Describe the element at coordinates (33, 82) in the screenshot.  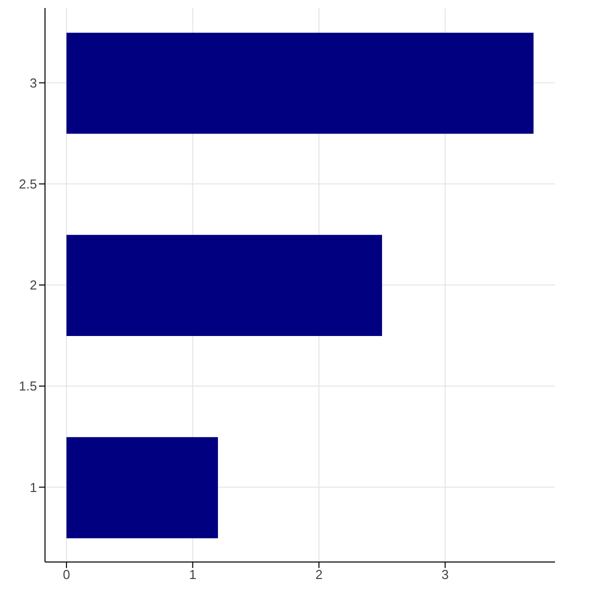
I see `y-tick-label: 3` at that location.